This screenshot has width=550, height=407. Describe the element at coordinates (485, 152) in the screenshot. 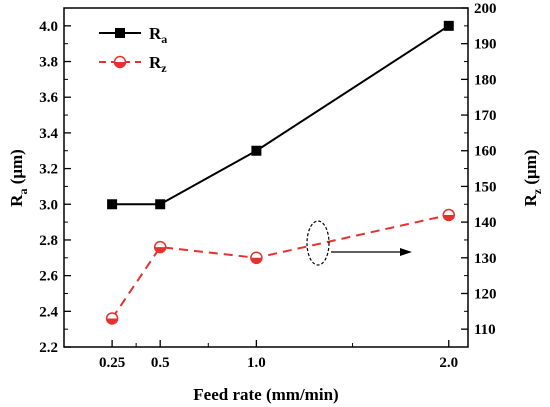

I see `right-tick-label: 160` at that location.